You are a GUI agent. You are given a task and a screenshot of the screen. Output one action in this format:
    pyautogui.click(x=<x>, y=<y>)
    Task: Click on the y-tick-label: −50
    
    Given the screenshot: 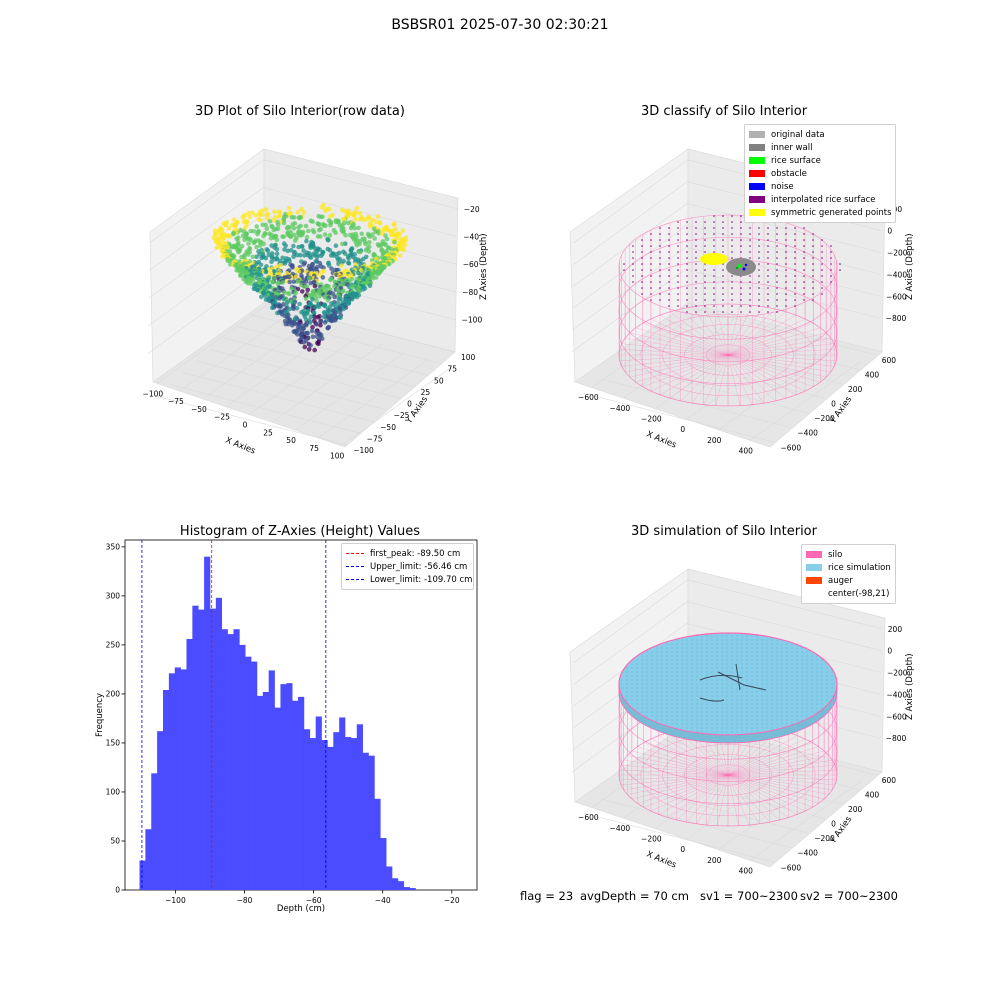 What is the action you would take?
    pyautogui.click(x=388, y=427)
    